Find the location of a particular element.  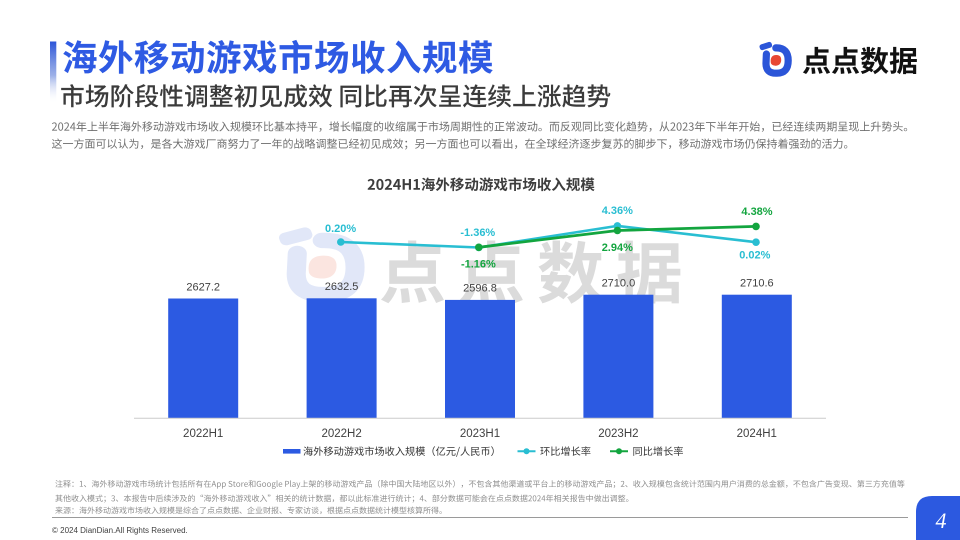

svg-text: 2023H2 is located at coordinates (618, 434).